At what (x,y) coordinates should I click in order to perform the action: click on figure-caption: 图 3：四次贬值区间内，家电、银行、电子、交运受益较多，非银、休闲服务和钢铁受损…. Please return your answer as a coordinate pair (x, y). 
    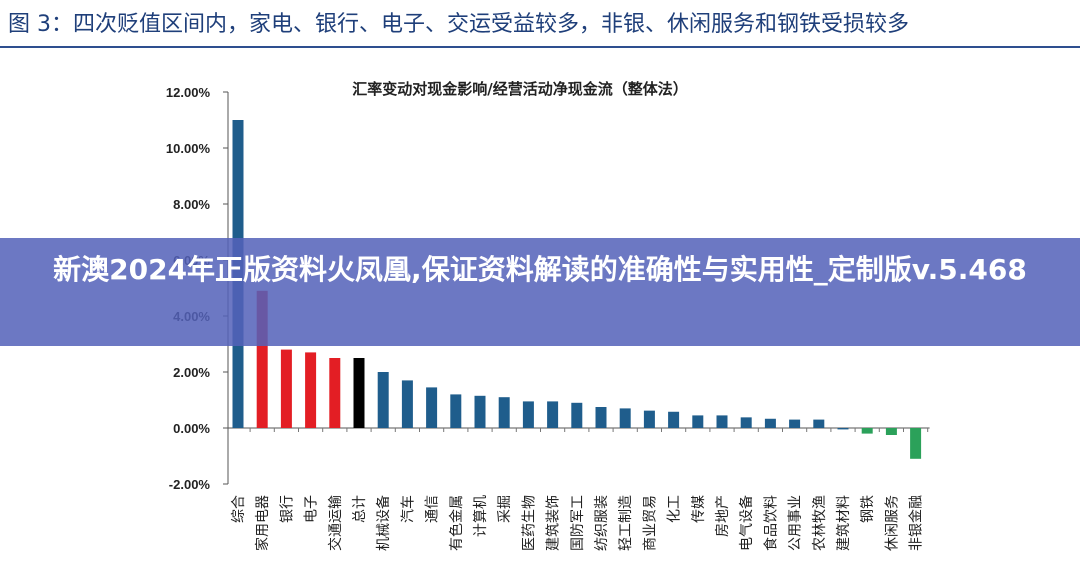
    Looking at the image, I should click on (458, 24).